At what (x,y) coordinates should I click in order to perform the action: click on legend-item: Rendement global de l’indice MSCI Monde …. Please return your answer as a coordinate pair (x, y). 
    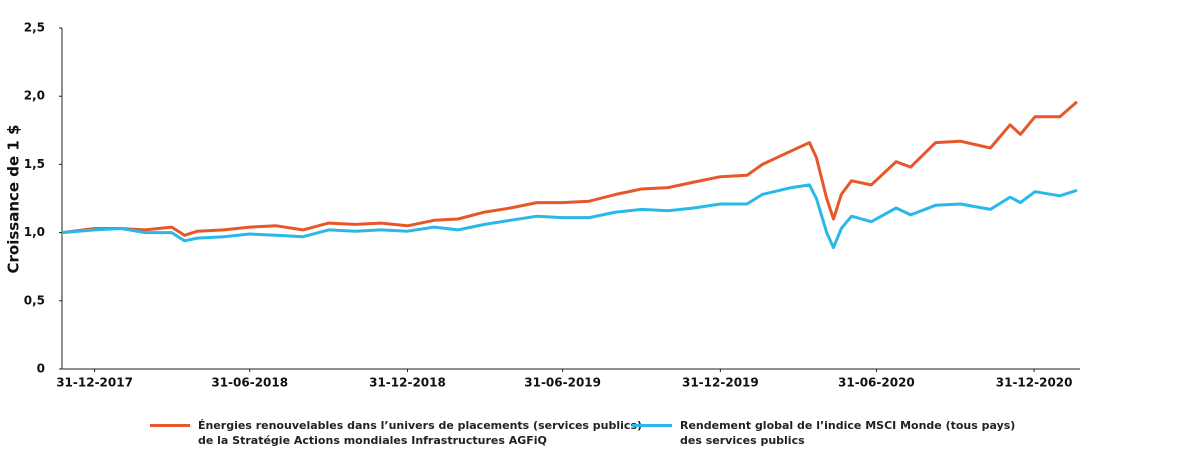
    Looking at the image, I should click on (836, 433).